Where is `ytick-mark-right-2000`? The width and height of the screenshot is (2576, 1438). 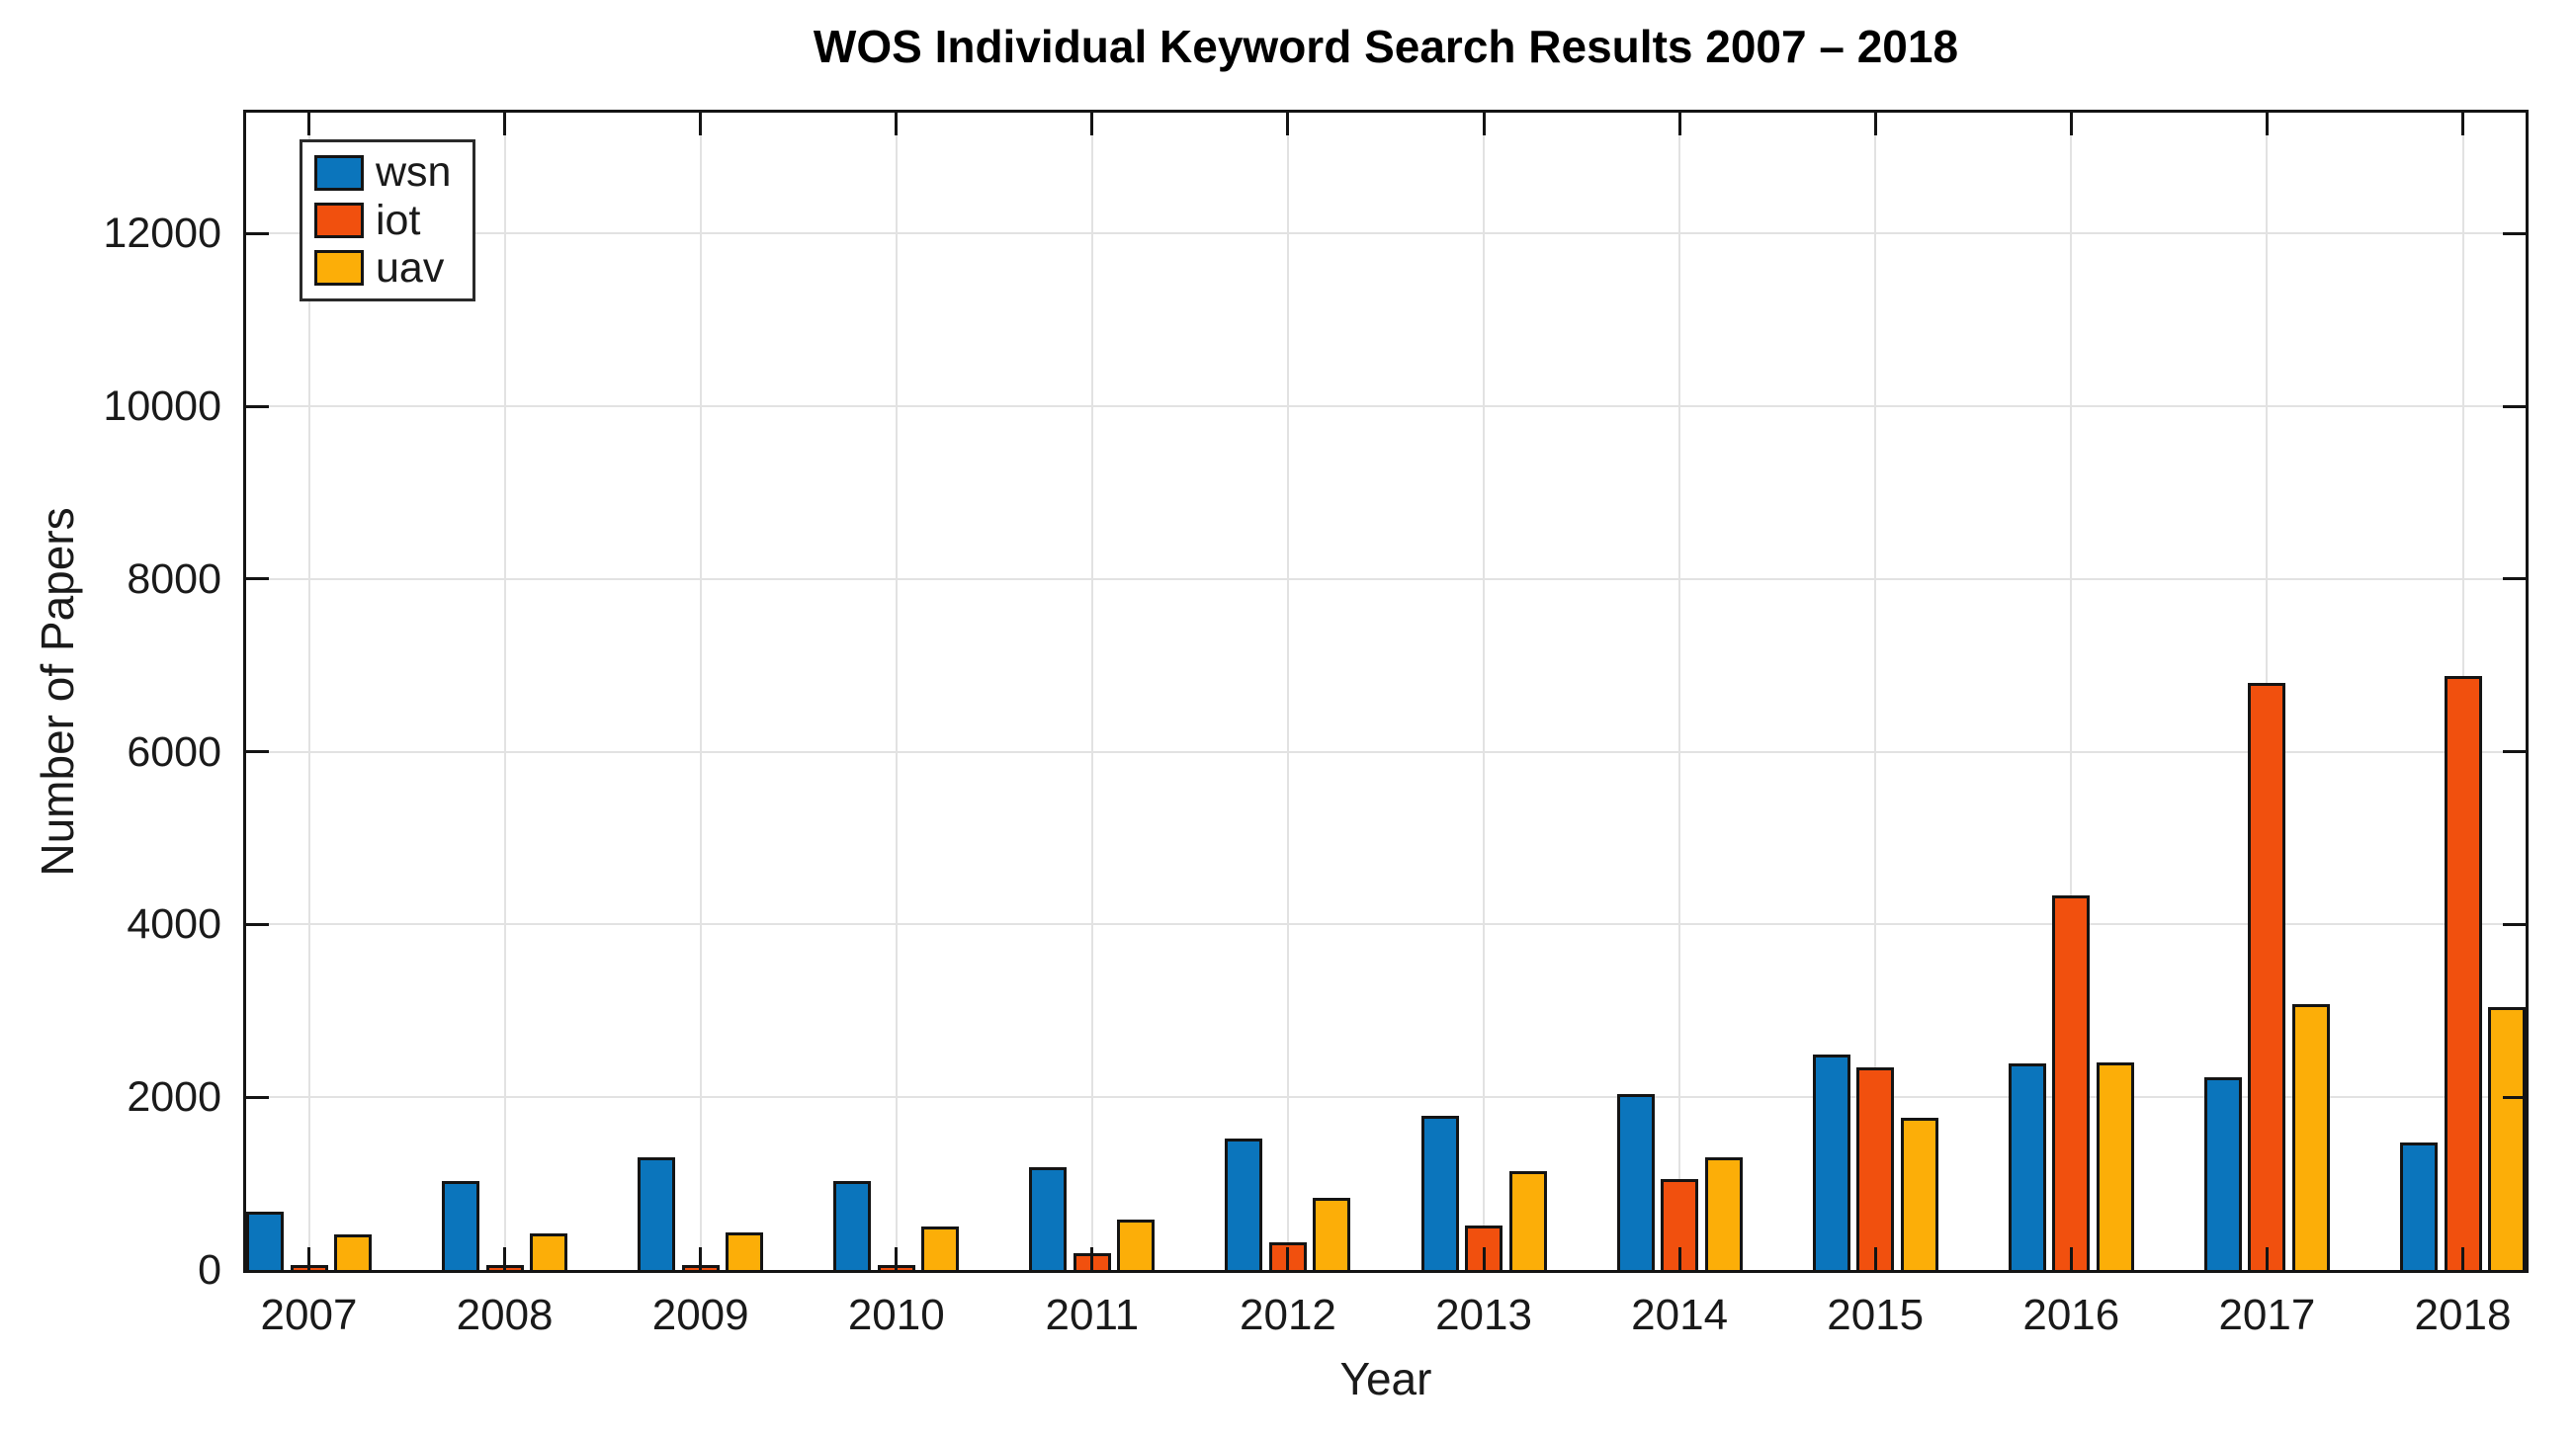
ytick-mark-right-2000 is located at coordinates (2514, 1097).